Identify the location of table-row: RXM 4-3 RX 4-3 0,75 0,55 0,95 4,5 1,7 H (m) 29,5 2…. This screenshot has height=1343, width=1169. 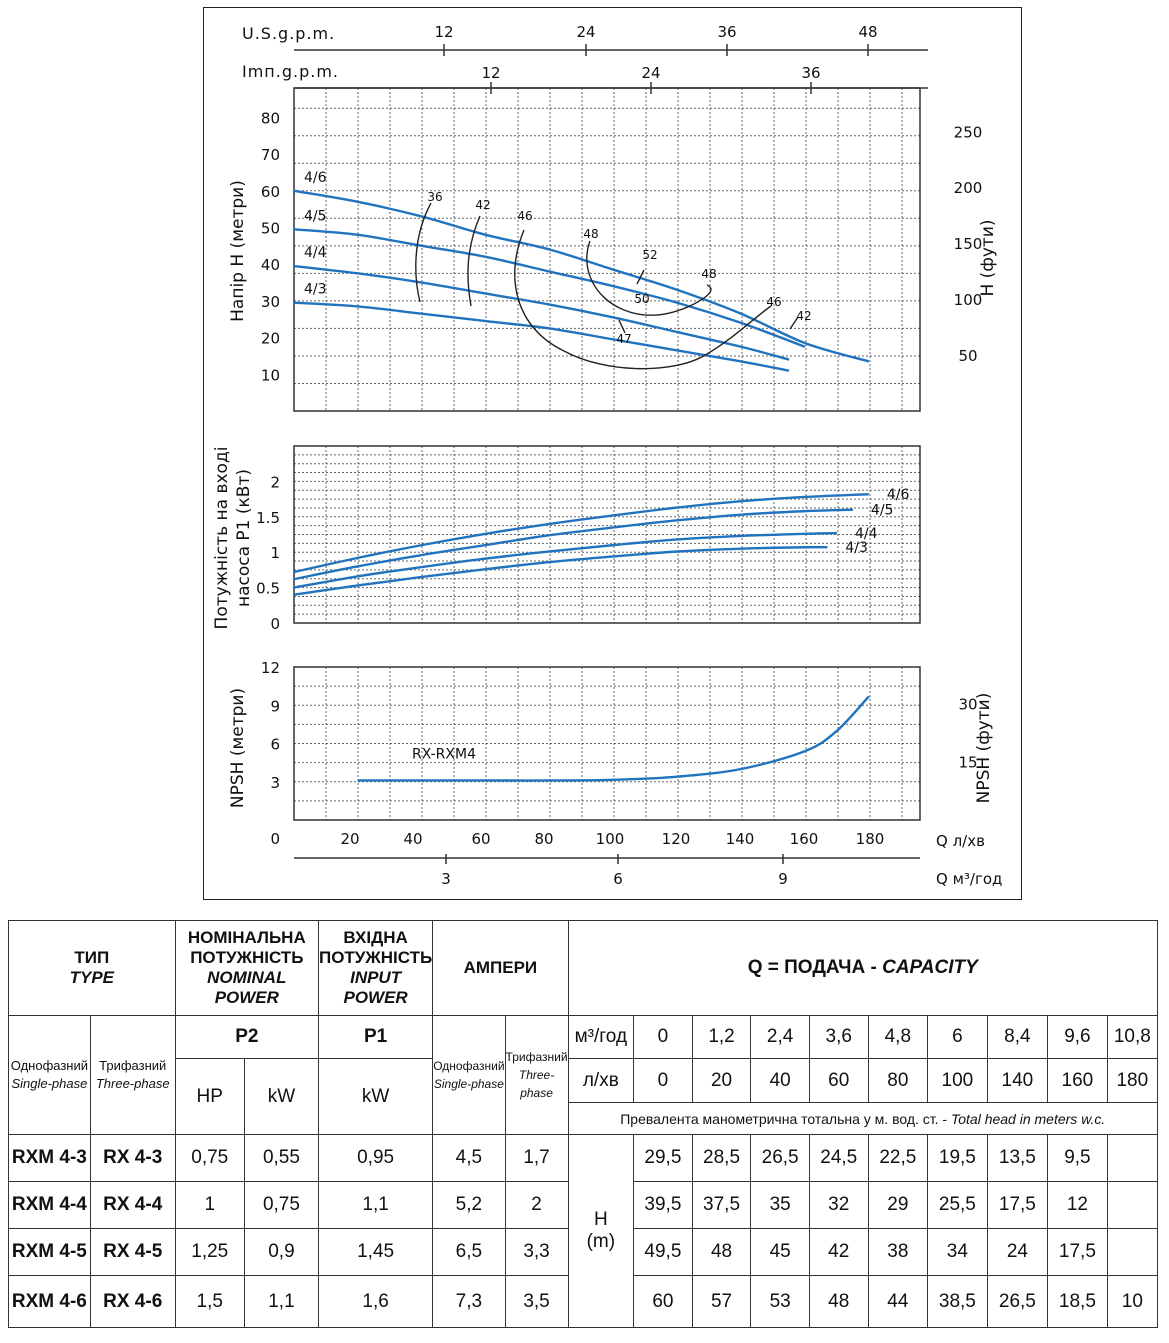
(583, 1231).